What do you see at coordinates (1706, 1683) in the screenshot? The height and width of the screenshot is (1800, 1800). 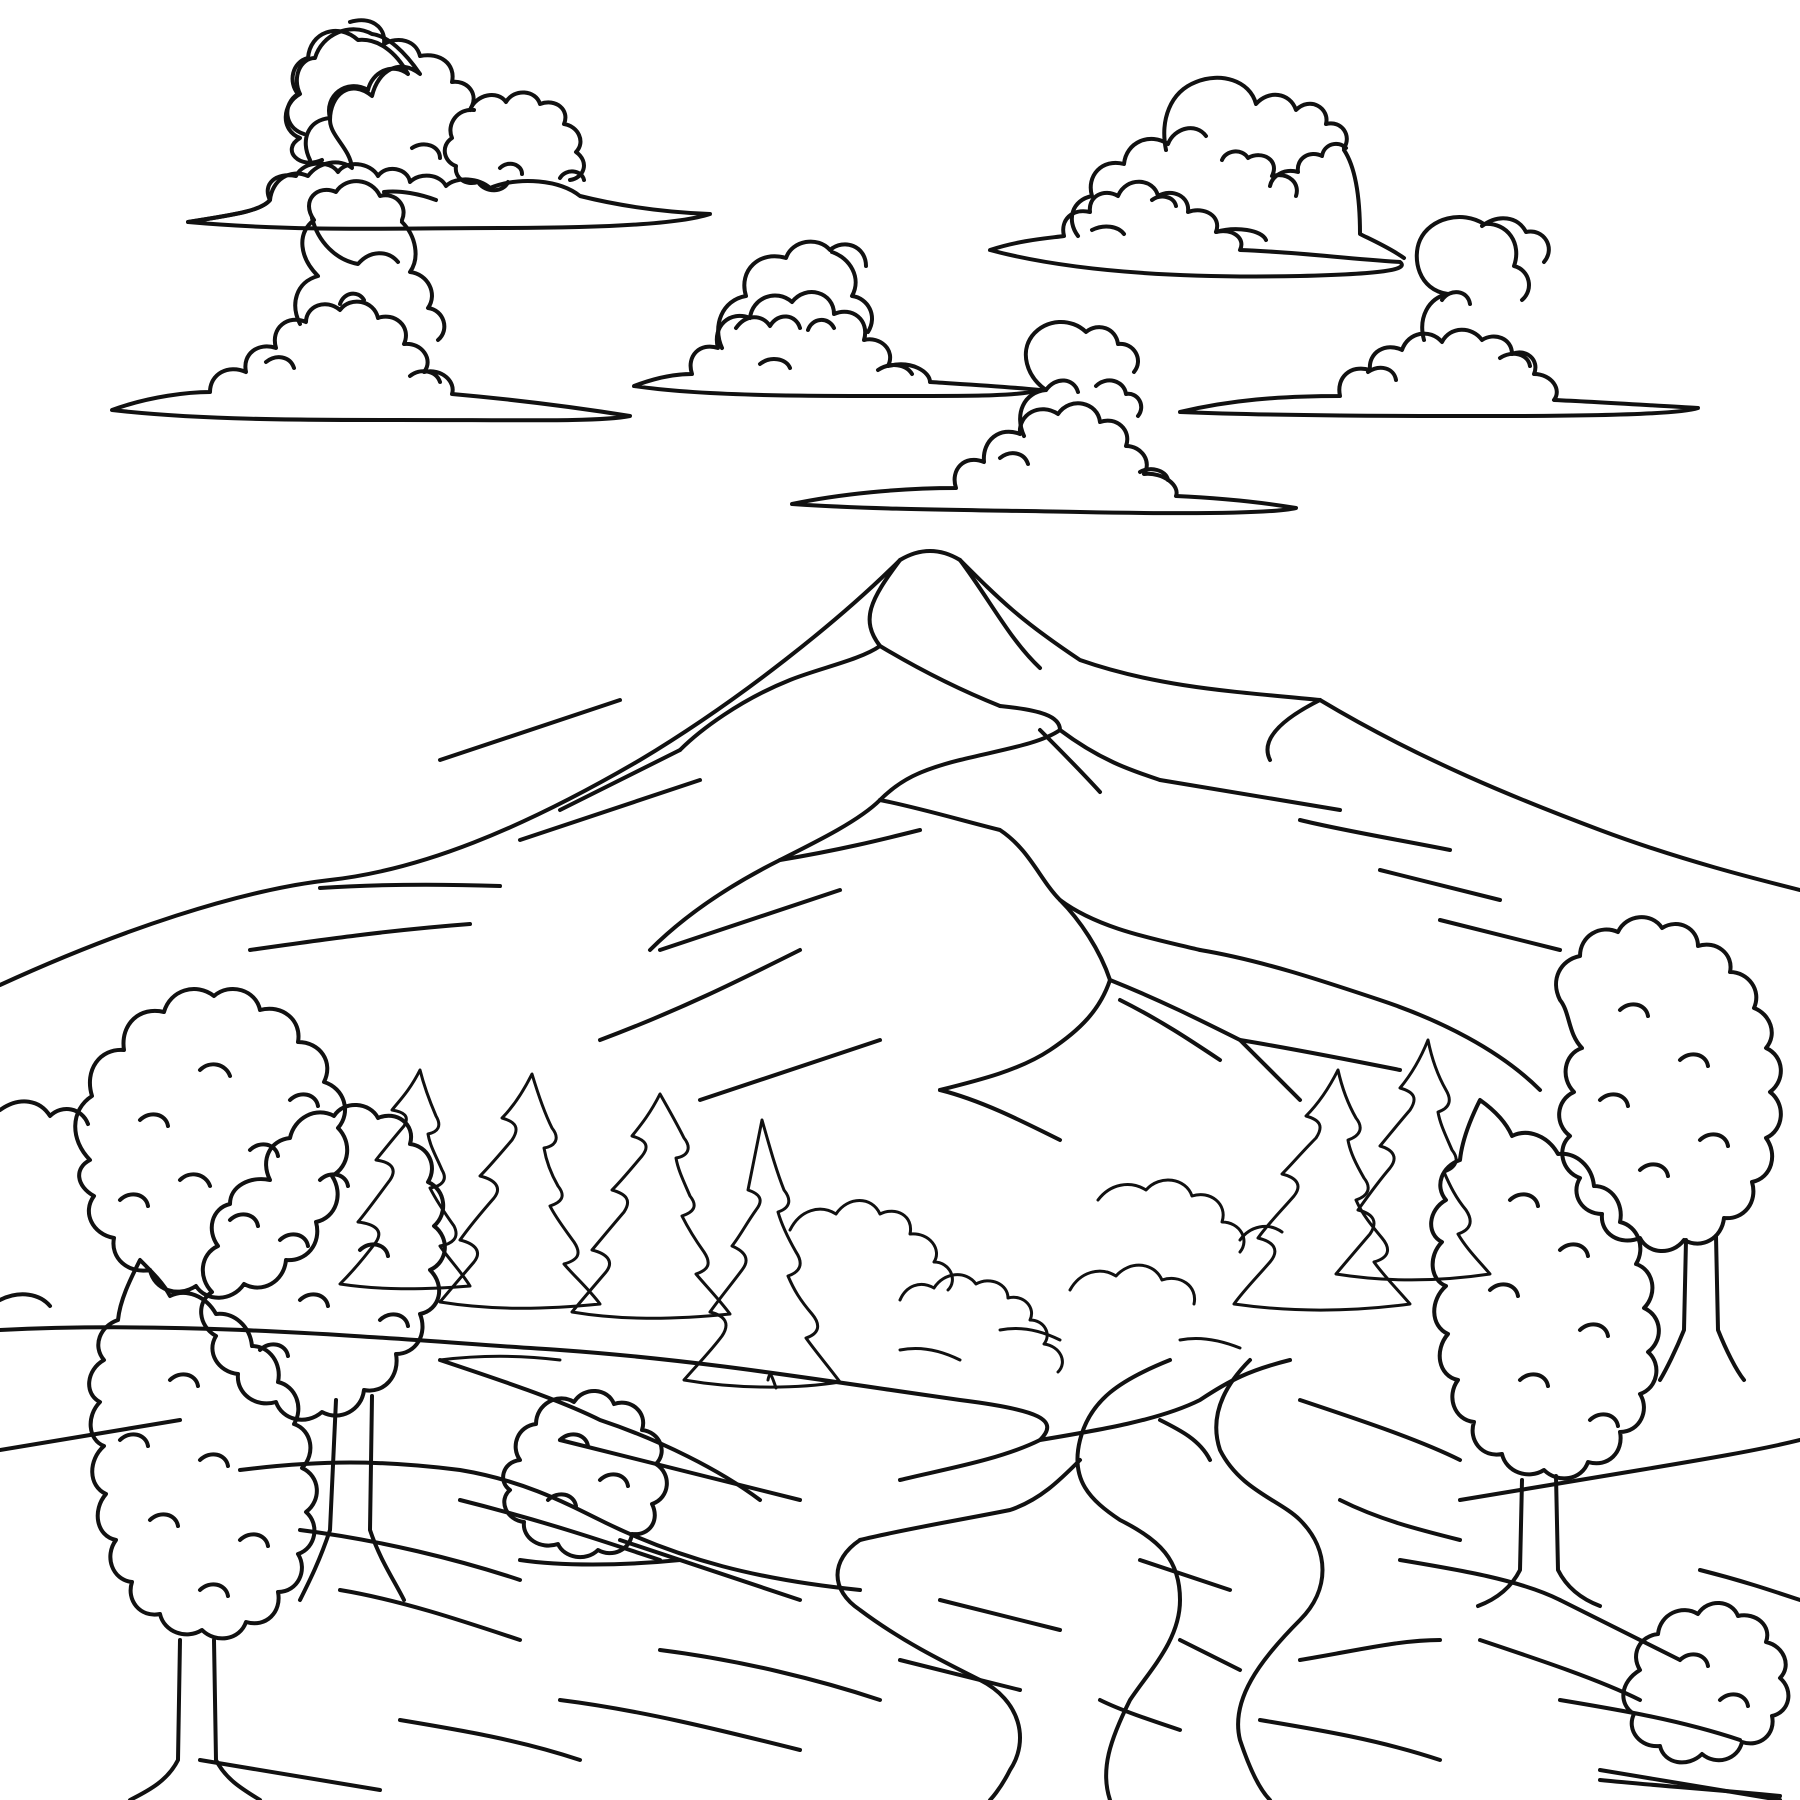 I see `bush-bottom-right` at bounding box center [1706, 1683].